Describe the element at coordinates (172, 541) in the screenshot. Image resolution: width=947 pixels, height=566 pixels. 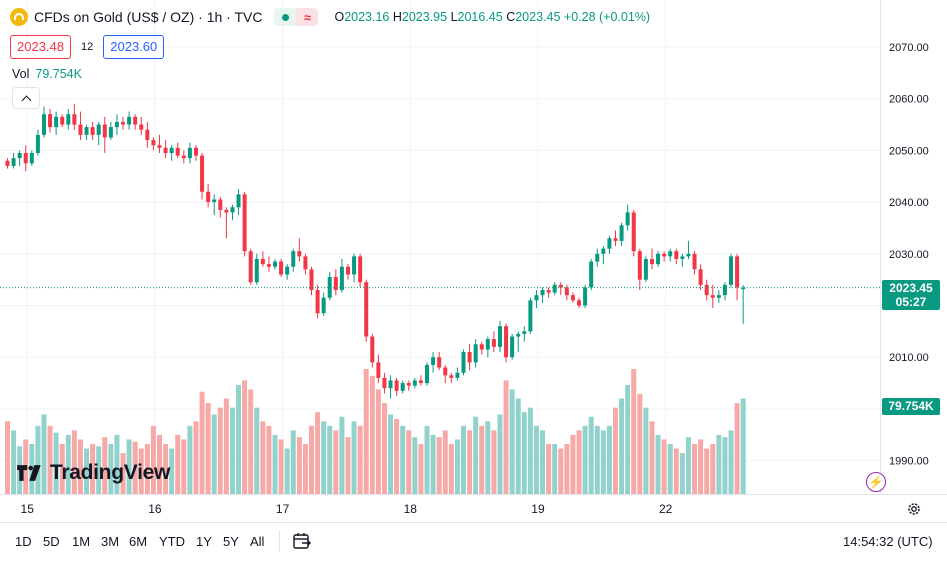
I see `timeframe-ytd: YTD` at that location.